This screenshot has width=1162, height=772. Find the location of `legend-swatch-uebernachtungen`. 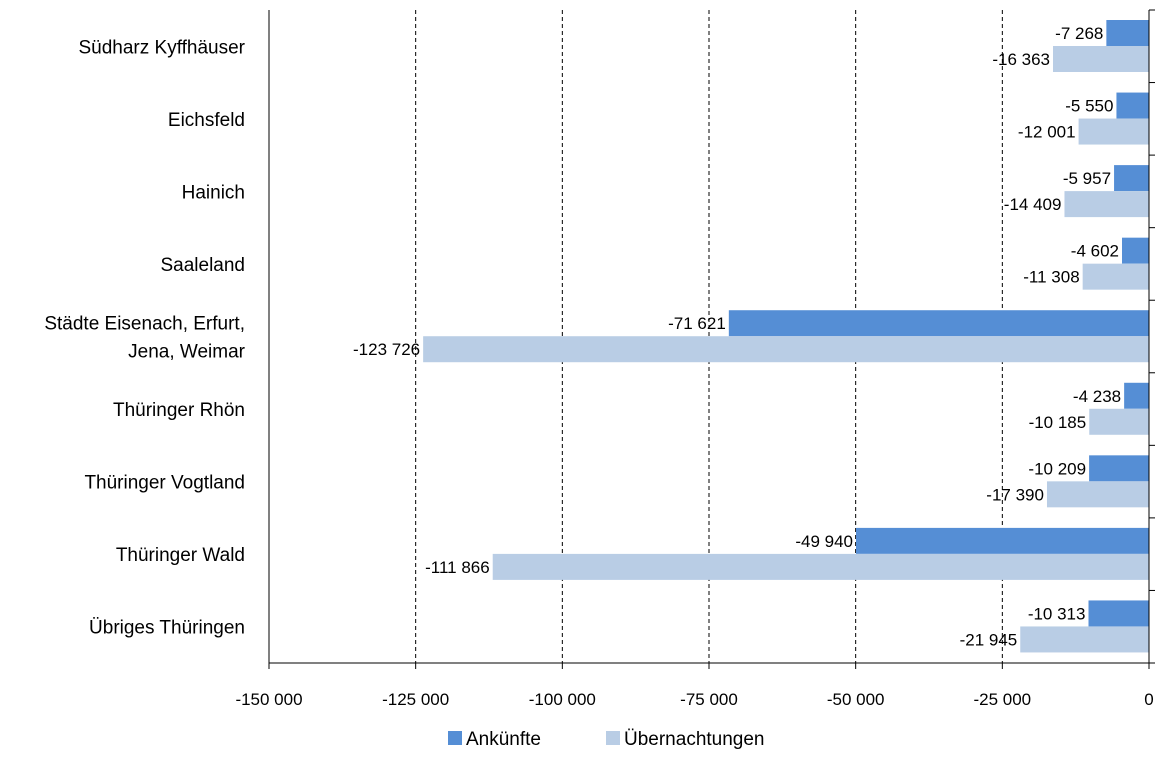

legend-swatch-uebernachtungen is located at coordinates (613, 738).